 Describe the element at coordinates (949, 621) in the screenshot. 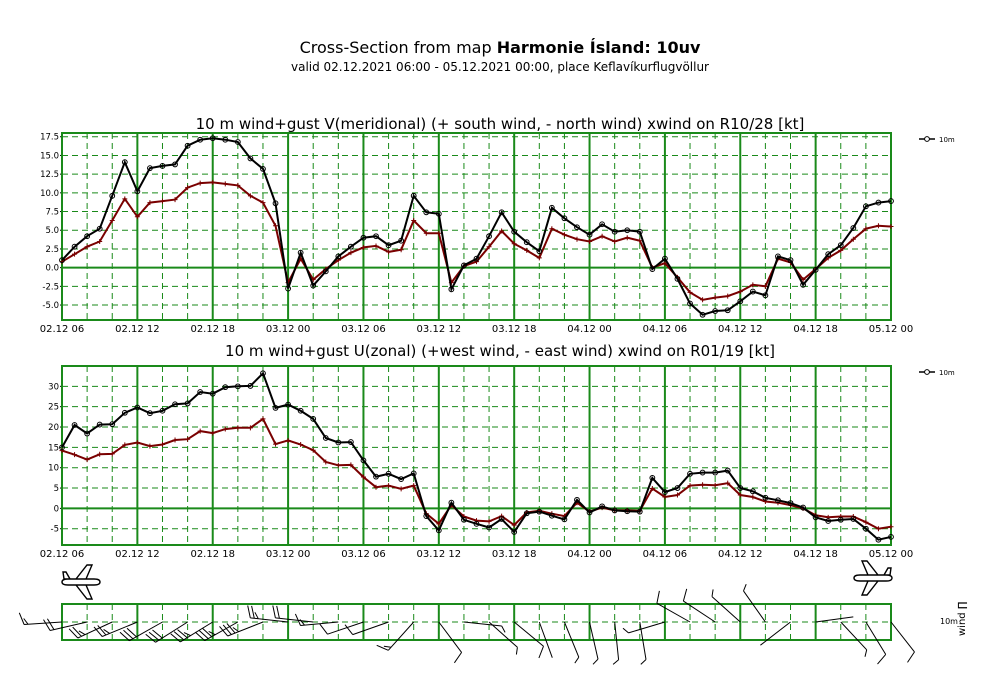

I see `barb-legend-label: 10m` at that location.